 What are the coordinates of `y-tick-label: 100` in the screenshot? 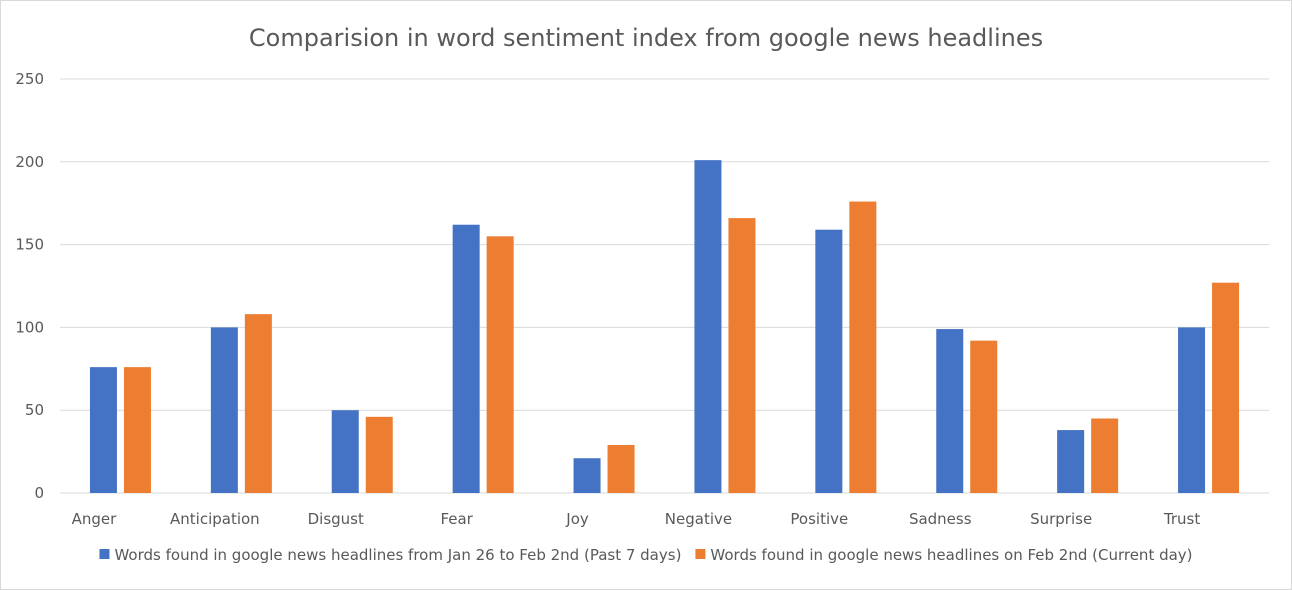 It's located at (29, 327).